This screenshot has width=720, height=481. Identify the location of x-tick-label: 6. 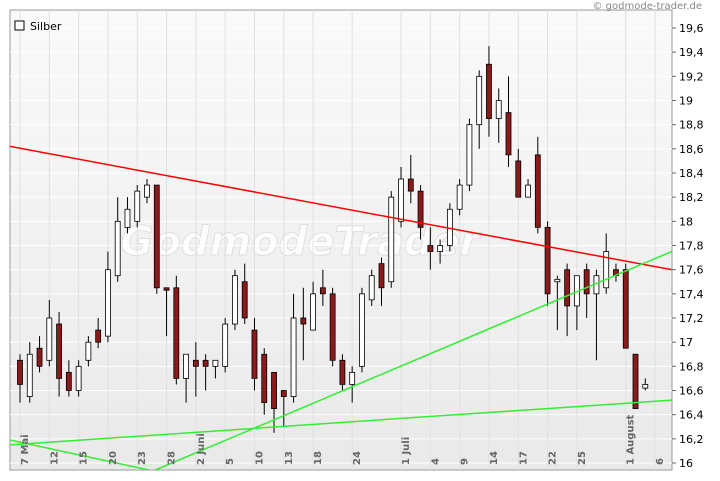
(660, 461).